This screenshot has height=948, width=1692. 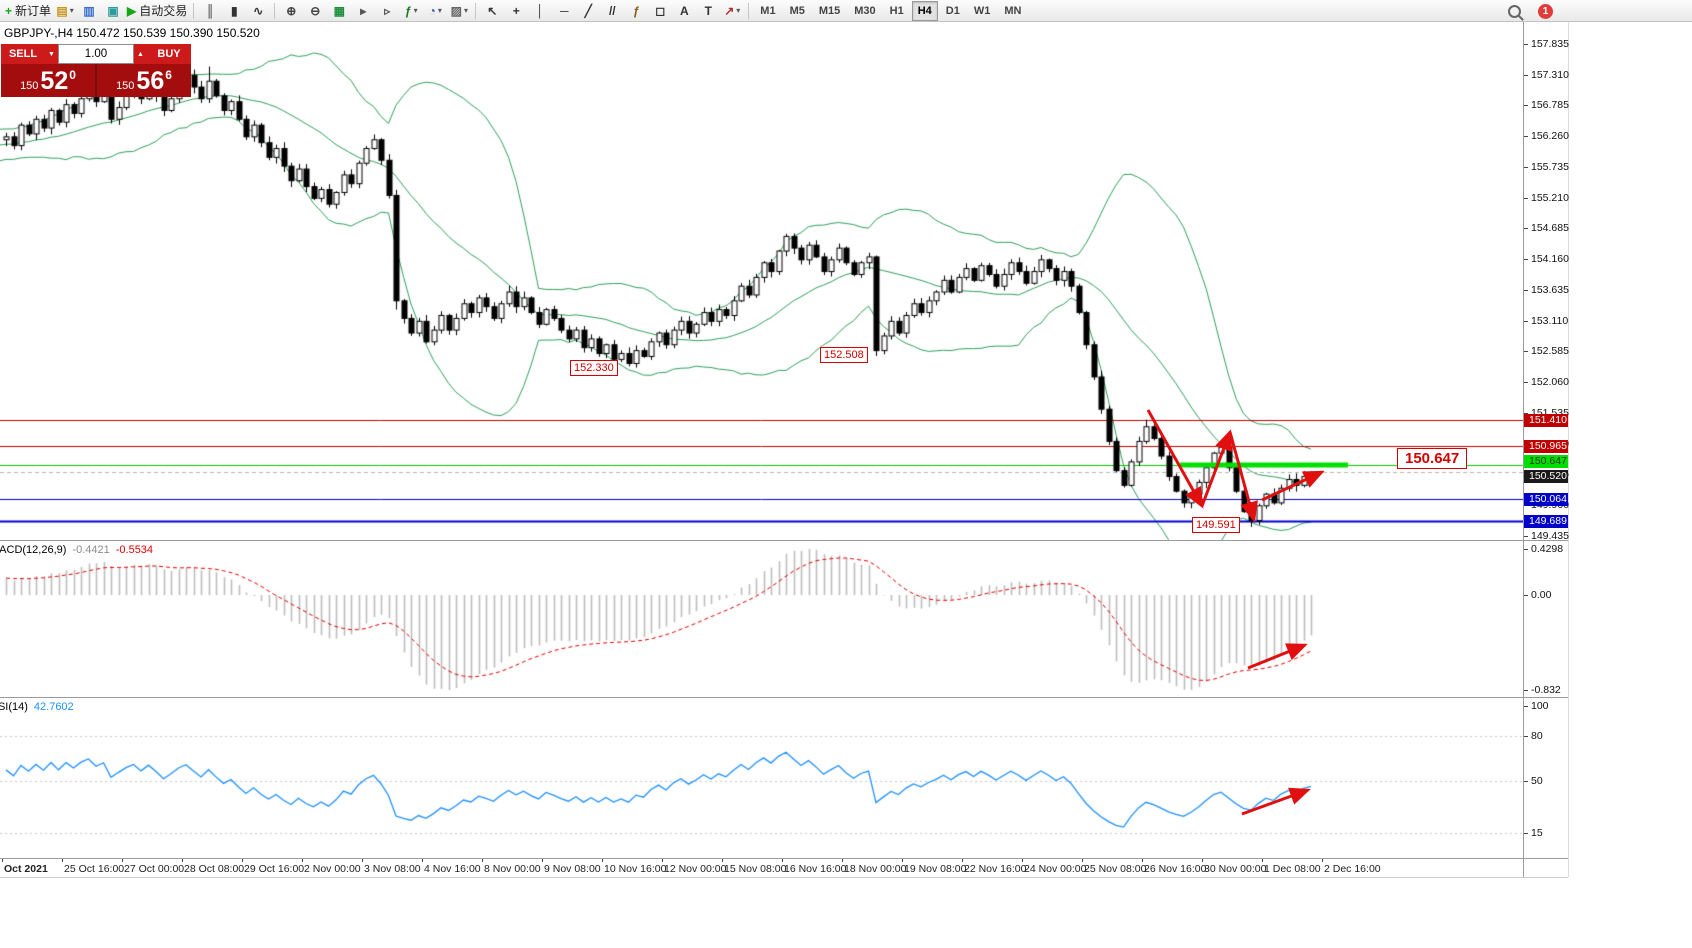 What do you see at coordinates (1115, 869) in the screenshot?
I see `date-axis-label: 25 Nov 08:00` at bounding box center [1115, 869].